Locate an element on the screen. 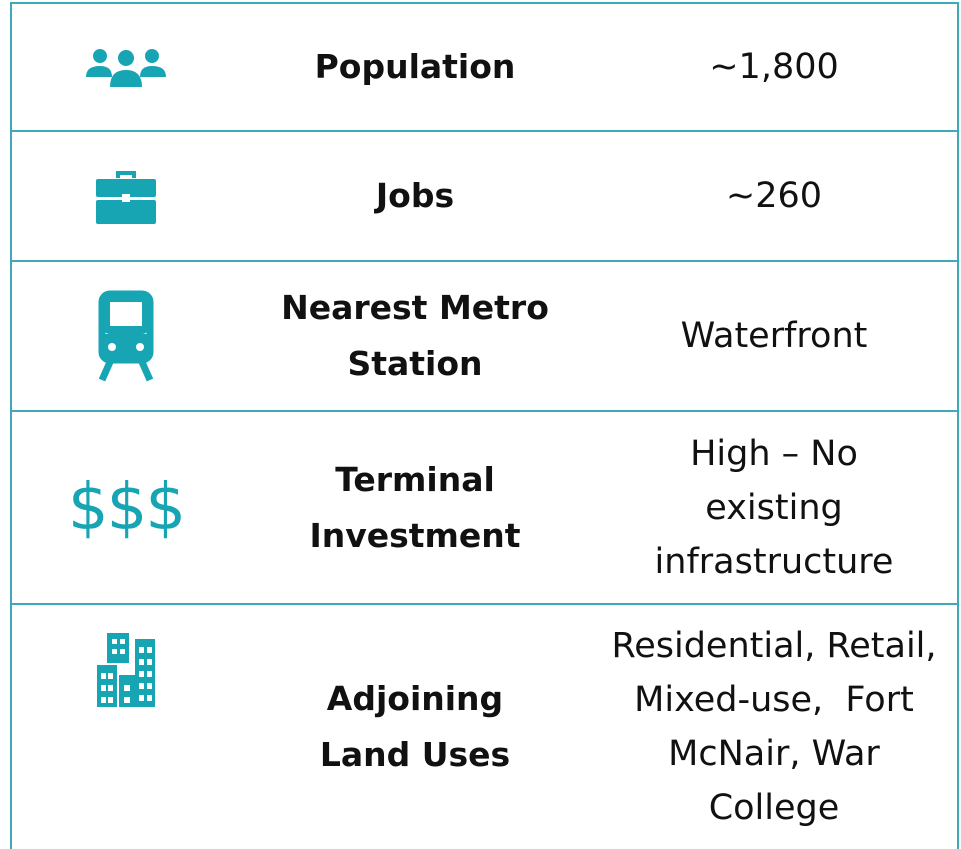 The image size is (961, 849). label-cell: Adjoining Land Uses is located at coordinates (415, 727).